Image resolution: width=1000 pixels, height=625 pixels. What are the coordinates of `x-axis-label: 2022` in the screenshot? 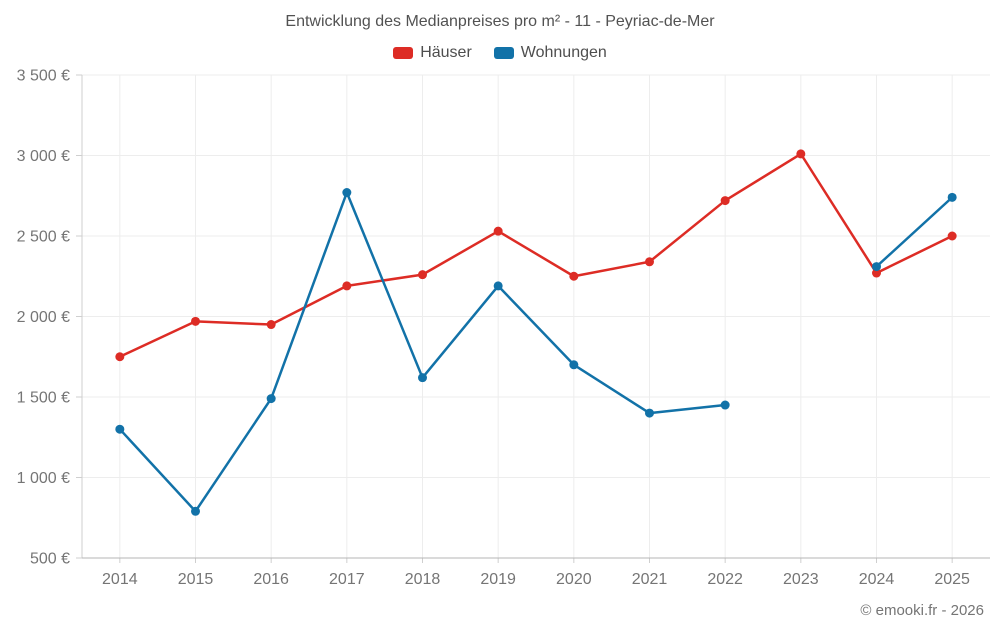 It's located at (725, 579).